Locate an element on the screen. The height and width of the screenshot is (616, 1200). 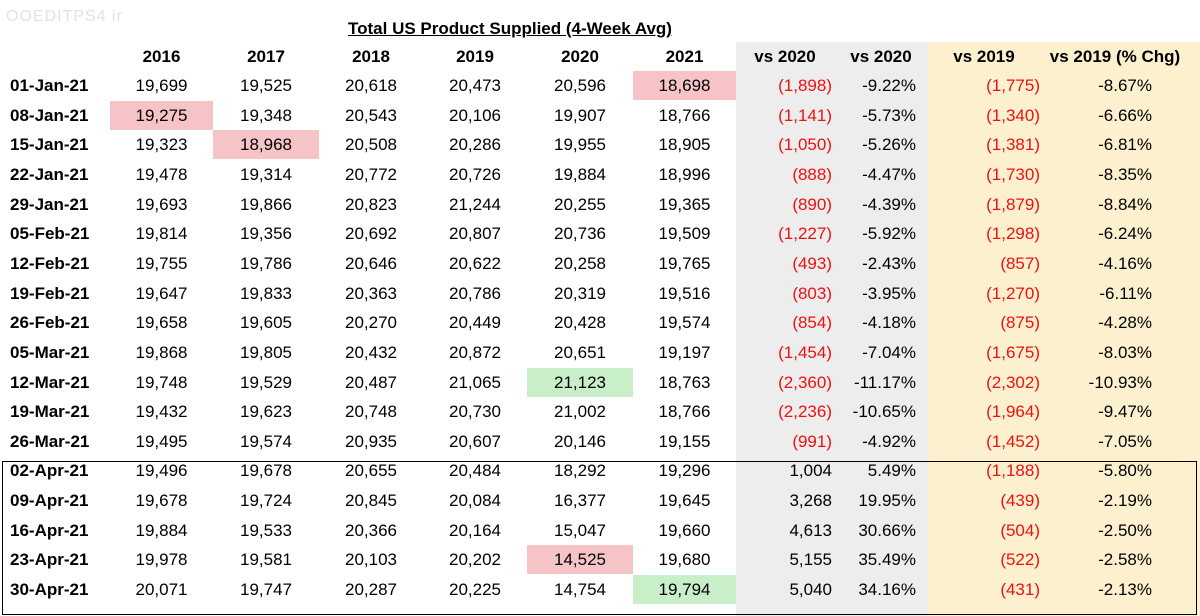
row-date-cell: 19-Mar-21 is located at coordinates (50, 412).